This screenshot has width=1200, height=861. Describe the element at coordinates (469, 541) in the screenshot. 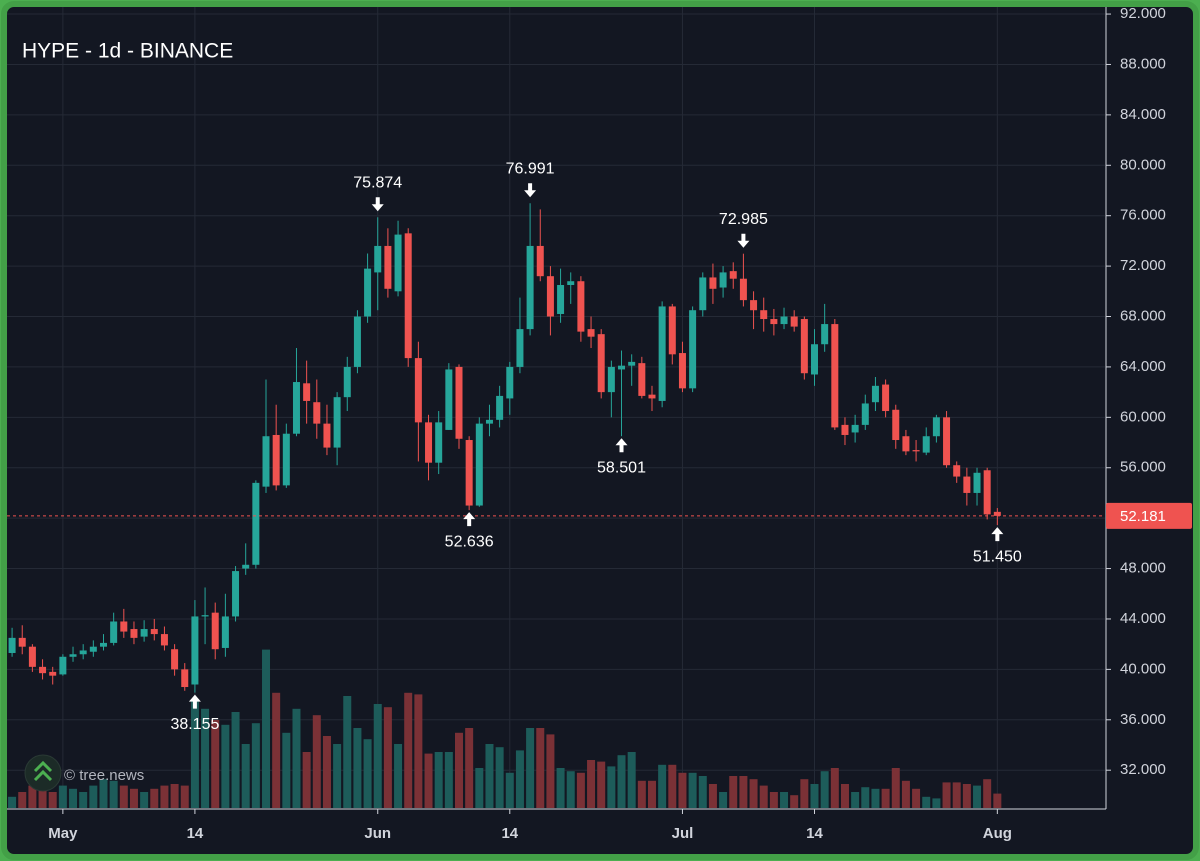

I see `annotation-label: 52.636` at that location.